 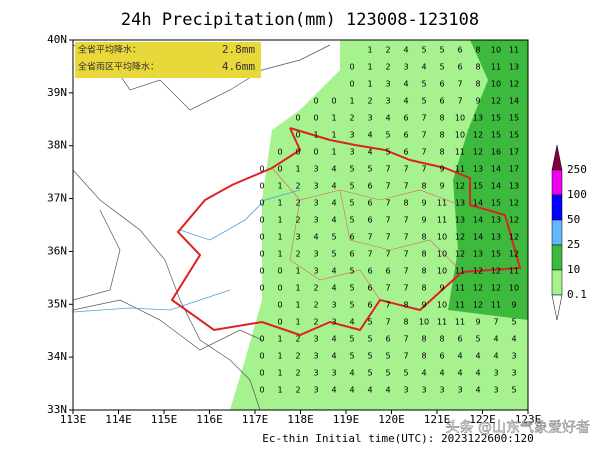 What do you see at coordinates (57, 92) in the screenshot?
I see `y-tick-label: 39N` at bounding box center [57, 92].